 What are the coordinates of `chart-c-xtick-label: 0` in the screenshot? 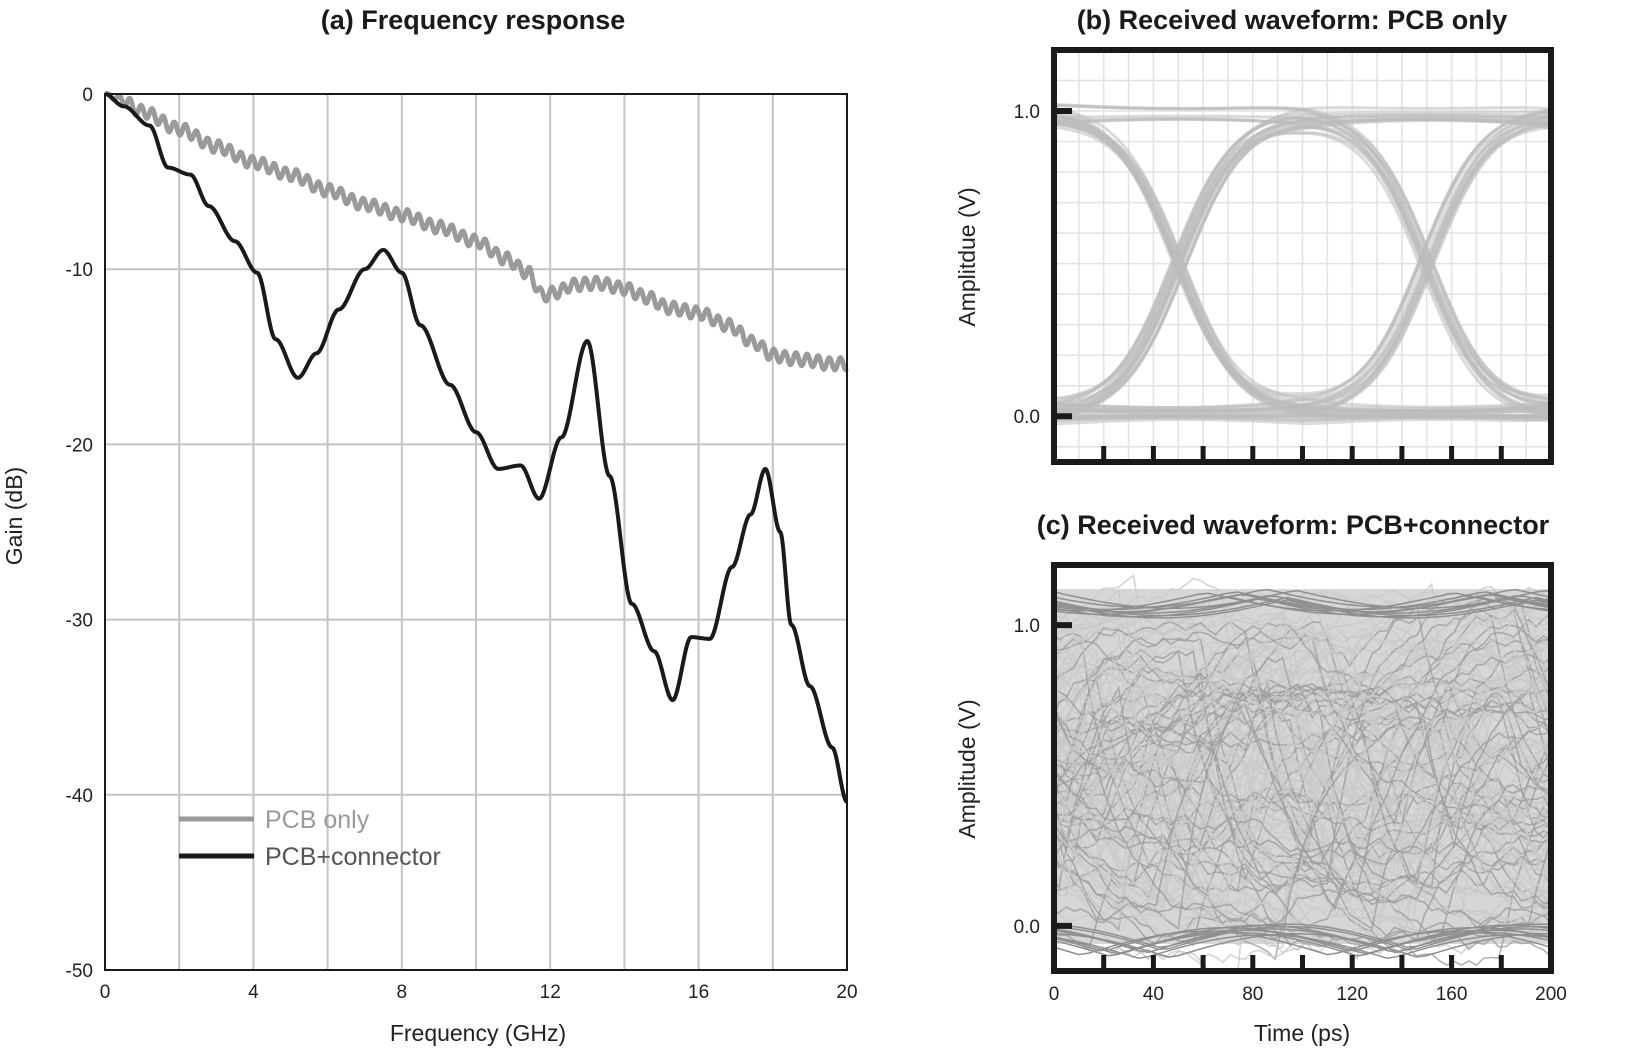 It's located at (1054, 994).